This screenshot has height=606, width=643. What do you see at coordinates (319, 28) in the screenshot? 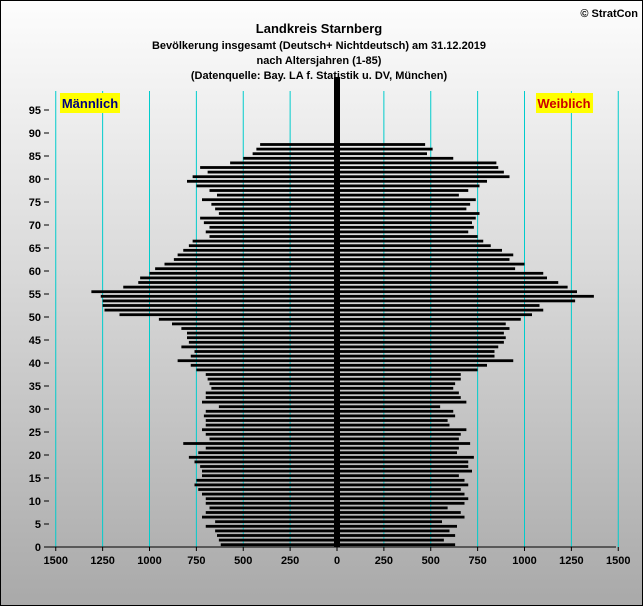
I see `chart-title: Landkreis Starnberg` at bounding box center [319, 28].